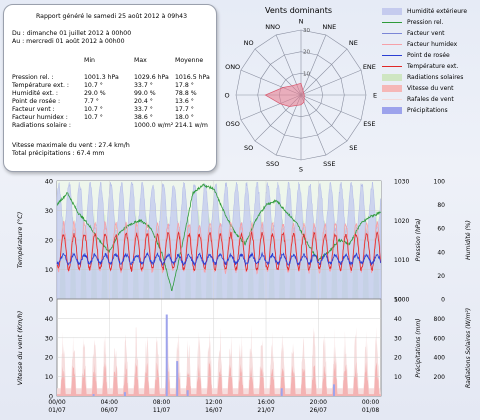 The height and width of the screenshot is (420, 480). What do you see at coordinates (161, 402) in the screenshot?
I see `x-tick-label: 08:00` at bounding box center [161, 402].